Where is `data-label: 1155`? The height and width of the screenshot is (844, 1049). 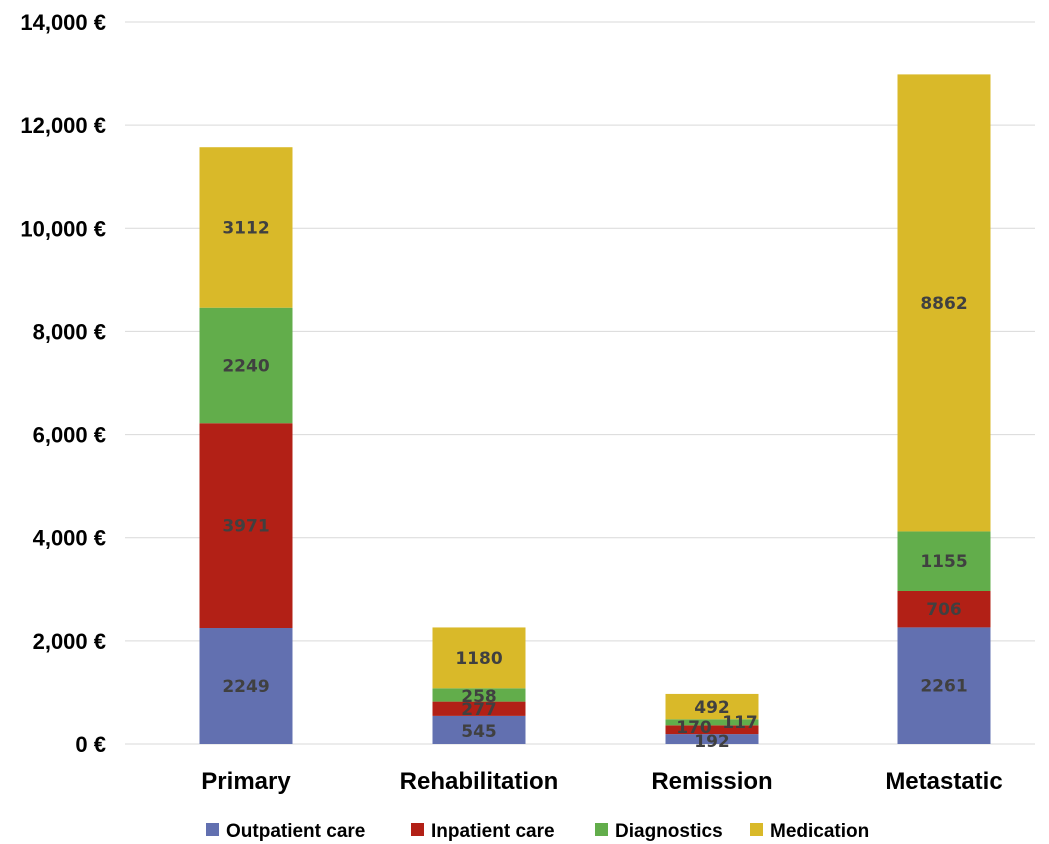 data-label: 1155 is located at coordinates (943, 562).